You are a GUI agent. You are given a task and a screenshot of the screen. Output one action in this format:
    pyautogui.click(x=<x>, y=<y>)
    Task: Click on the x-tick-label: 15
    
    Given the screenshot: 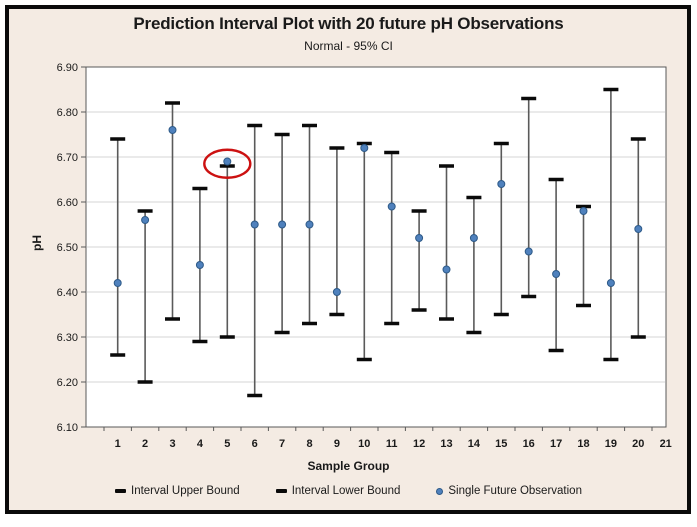 What is the action you would take?
    pyautogui.click(x=501, y=444)
    